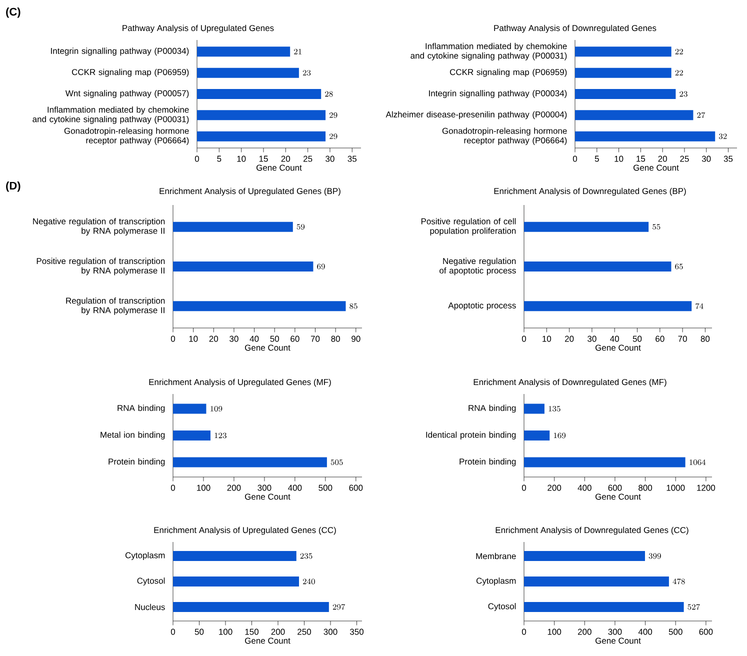 This screenshot has width=747, height=656. What do you see at coordinates (679, 51) in the screenshot?
I see `data-label: 22` at bounding box center [679, 51].